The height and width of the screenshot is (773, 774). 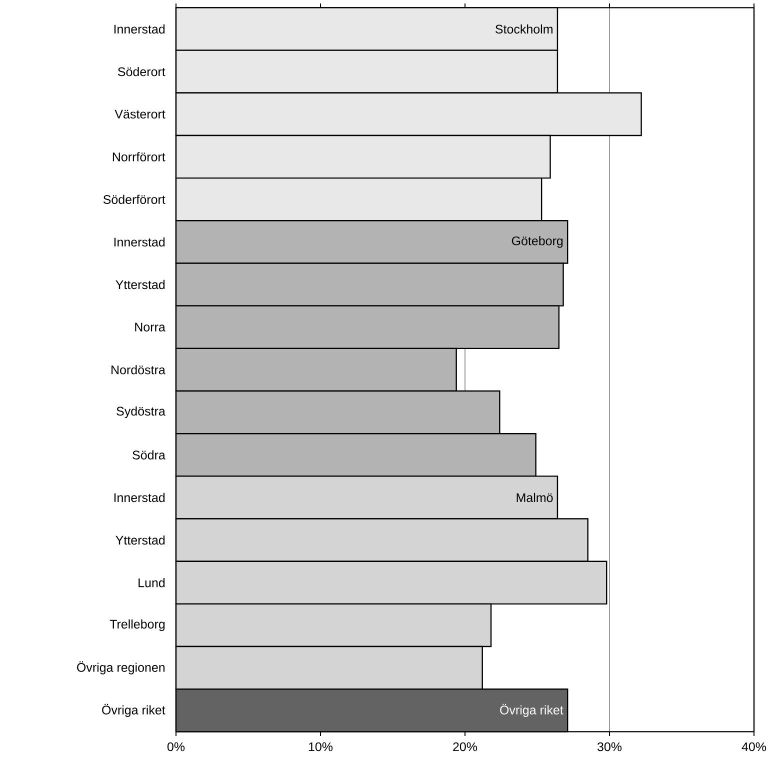 What do you see at coordinates (140, 114) in the screenshot?
I see `y-tick-label: Västerort` at bounding box center [140, 114].